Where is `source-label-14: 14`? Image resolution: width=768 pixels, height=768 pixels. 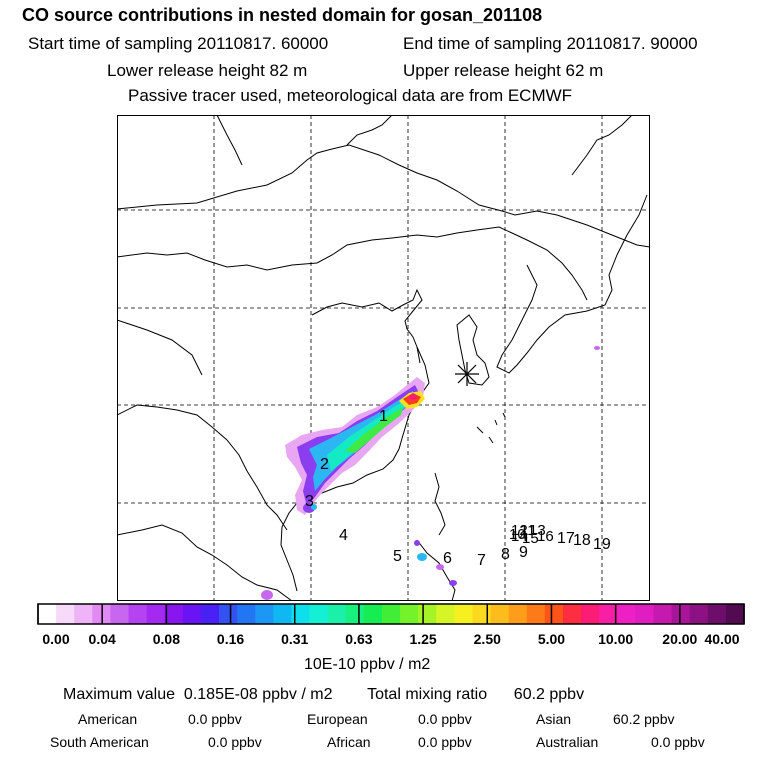 source-label-14: 14 is located at coordinates (519, 536).